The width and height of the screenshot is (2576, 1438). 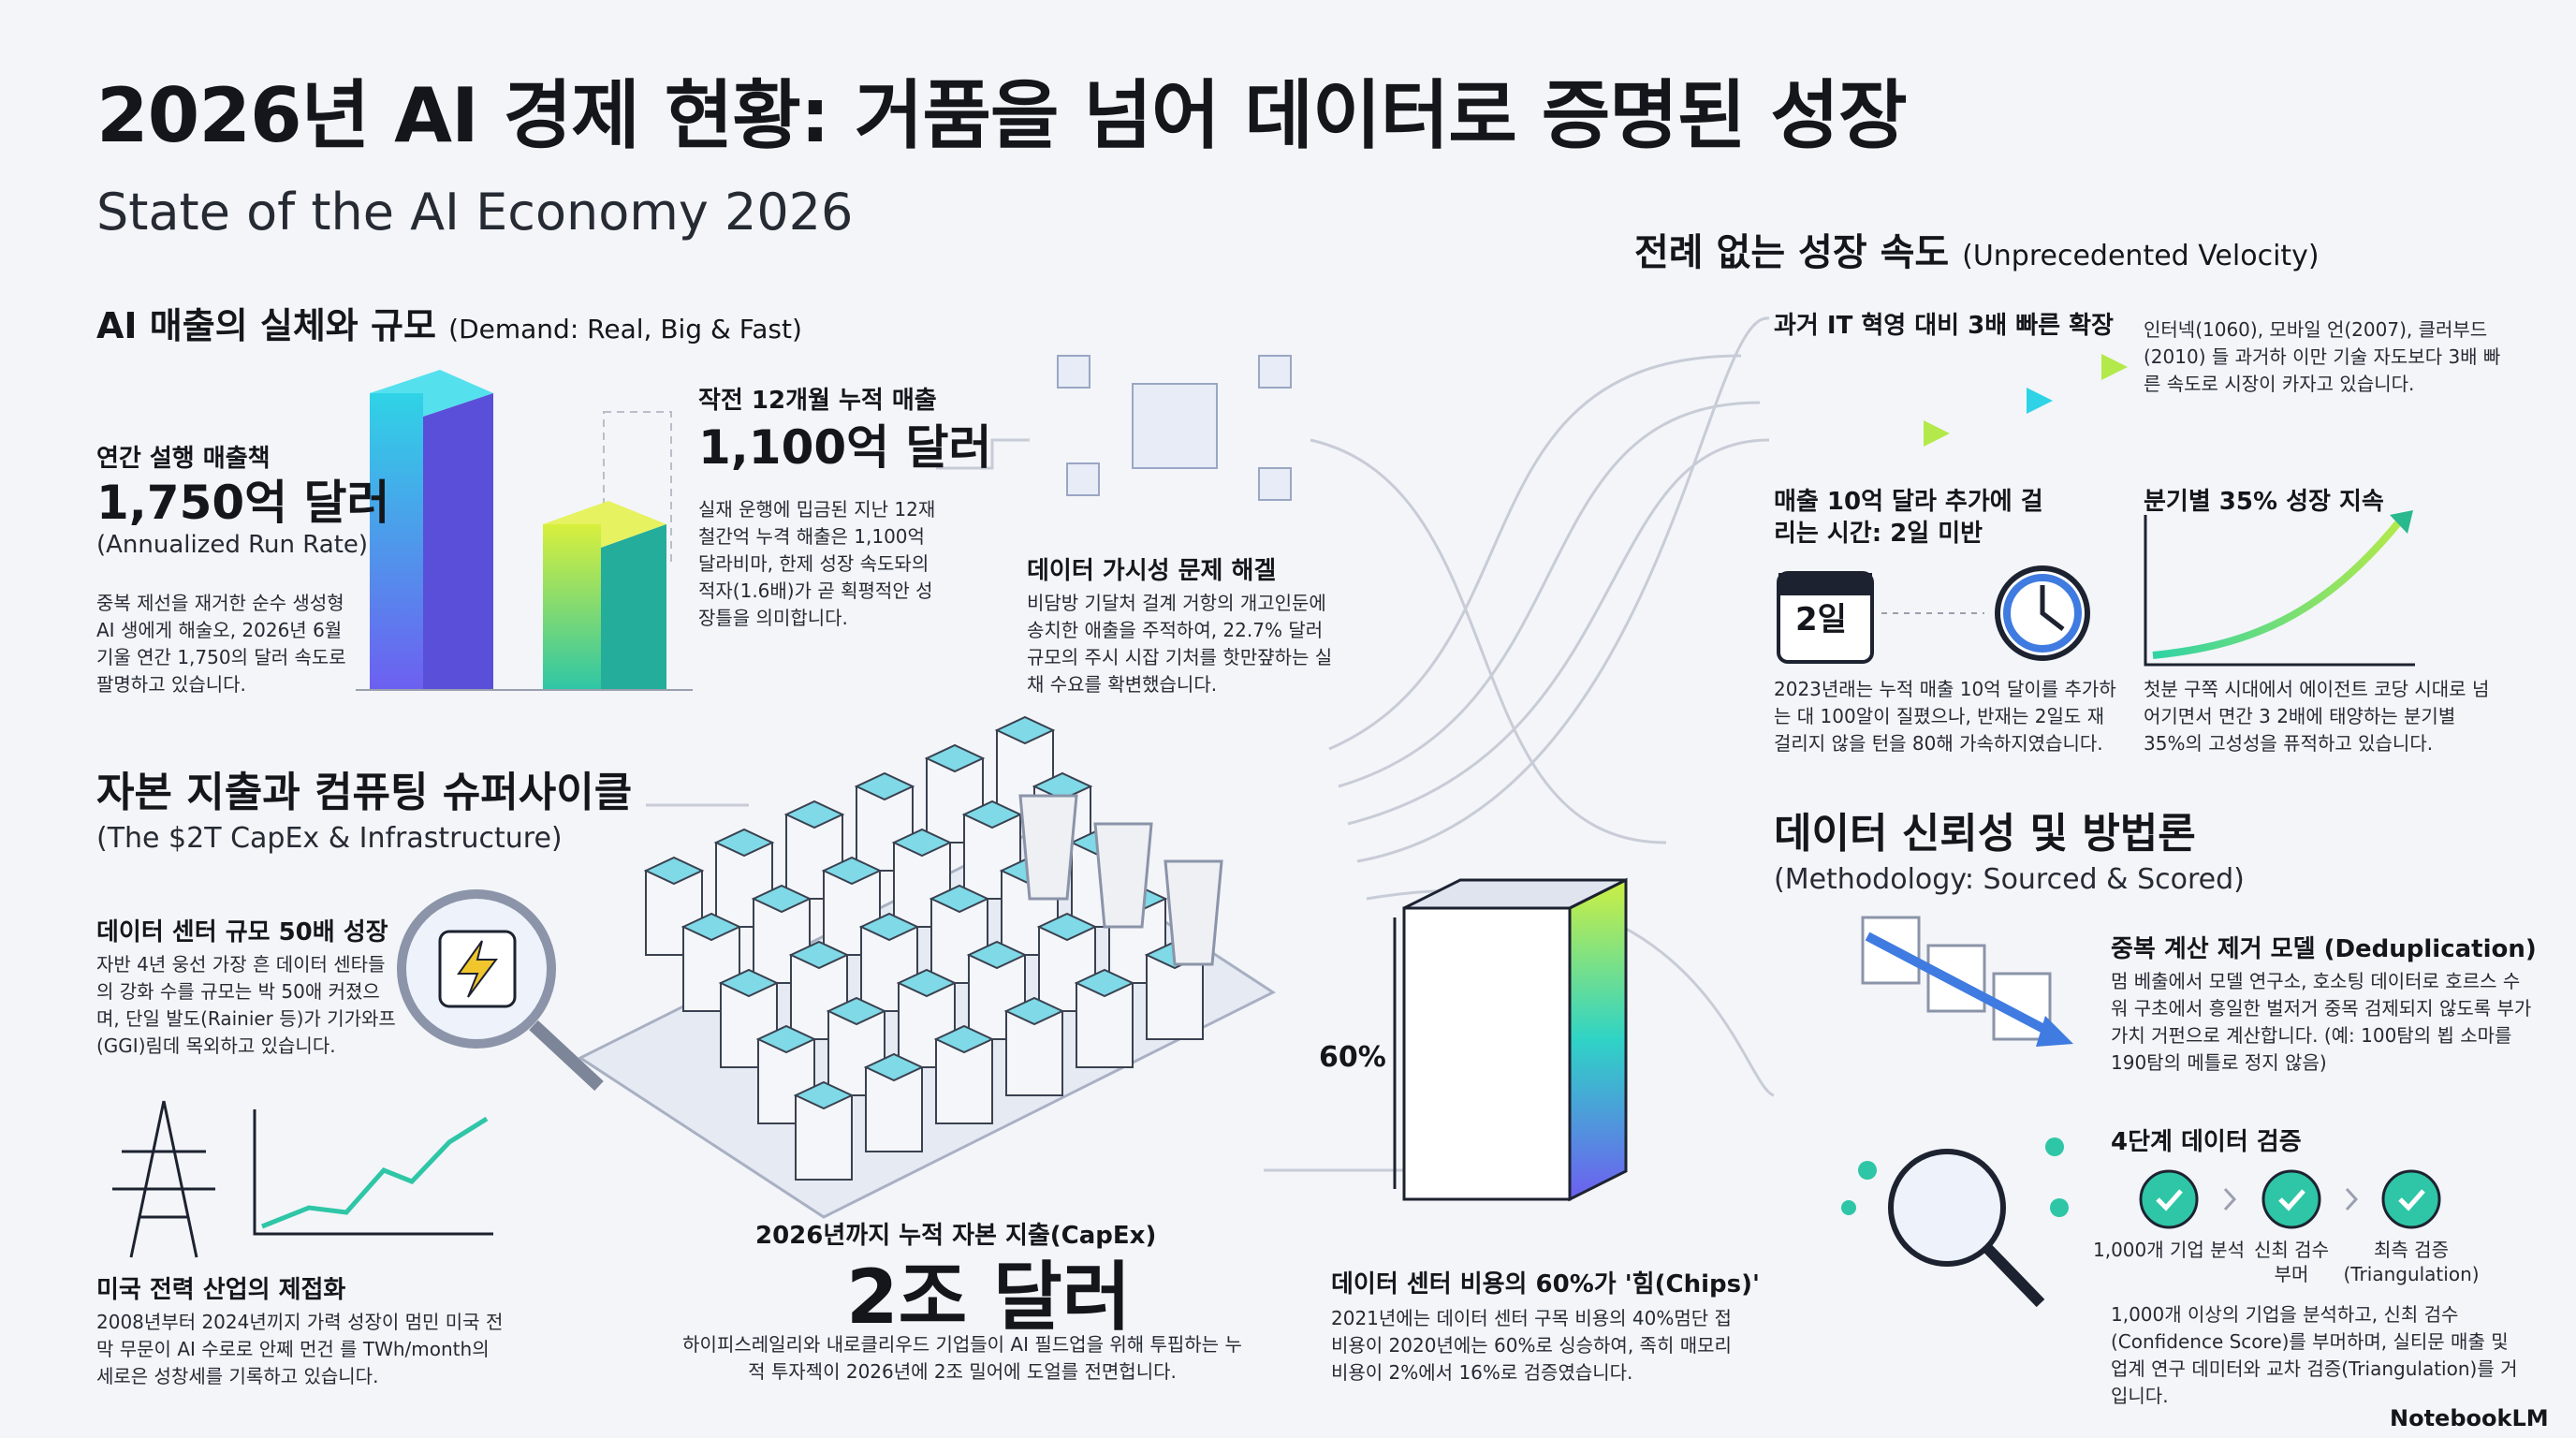 I want to click on section-title-en: (Demand: Real, Big & Fast), so click(x=625, y=329).